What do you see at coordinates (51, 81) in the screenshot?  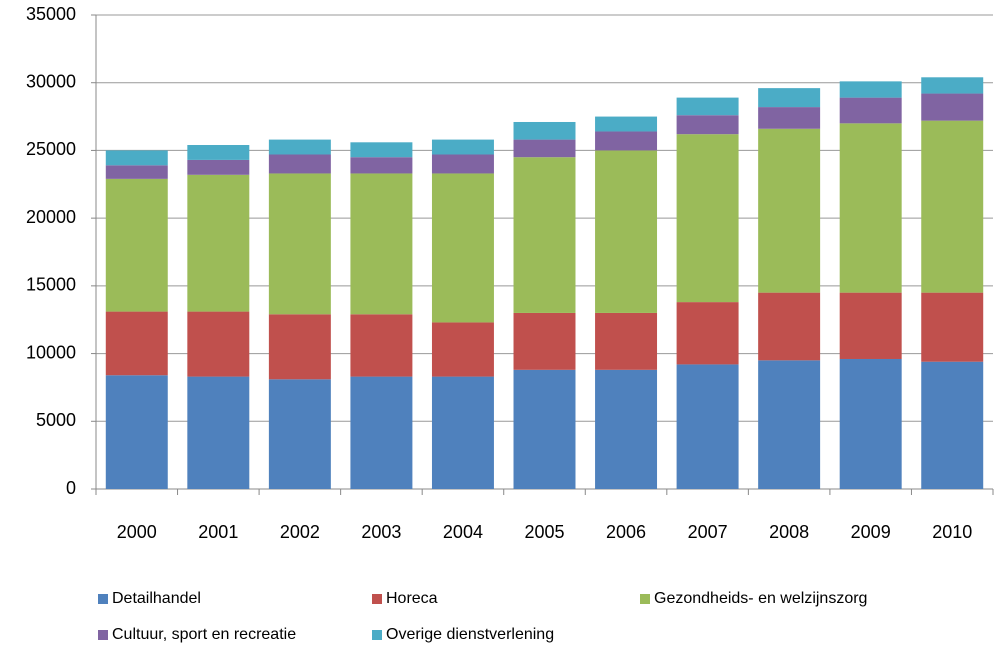 I see `y-tick-label: 30000` at bounding box center [51, 81].